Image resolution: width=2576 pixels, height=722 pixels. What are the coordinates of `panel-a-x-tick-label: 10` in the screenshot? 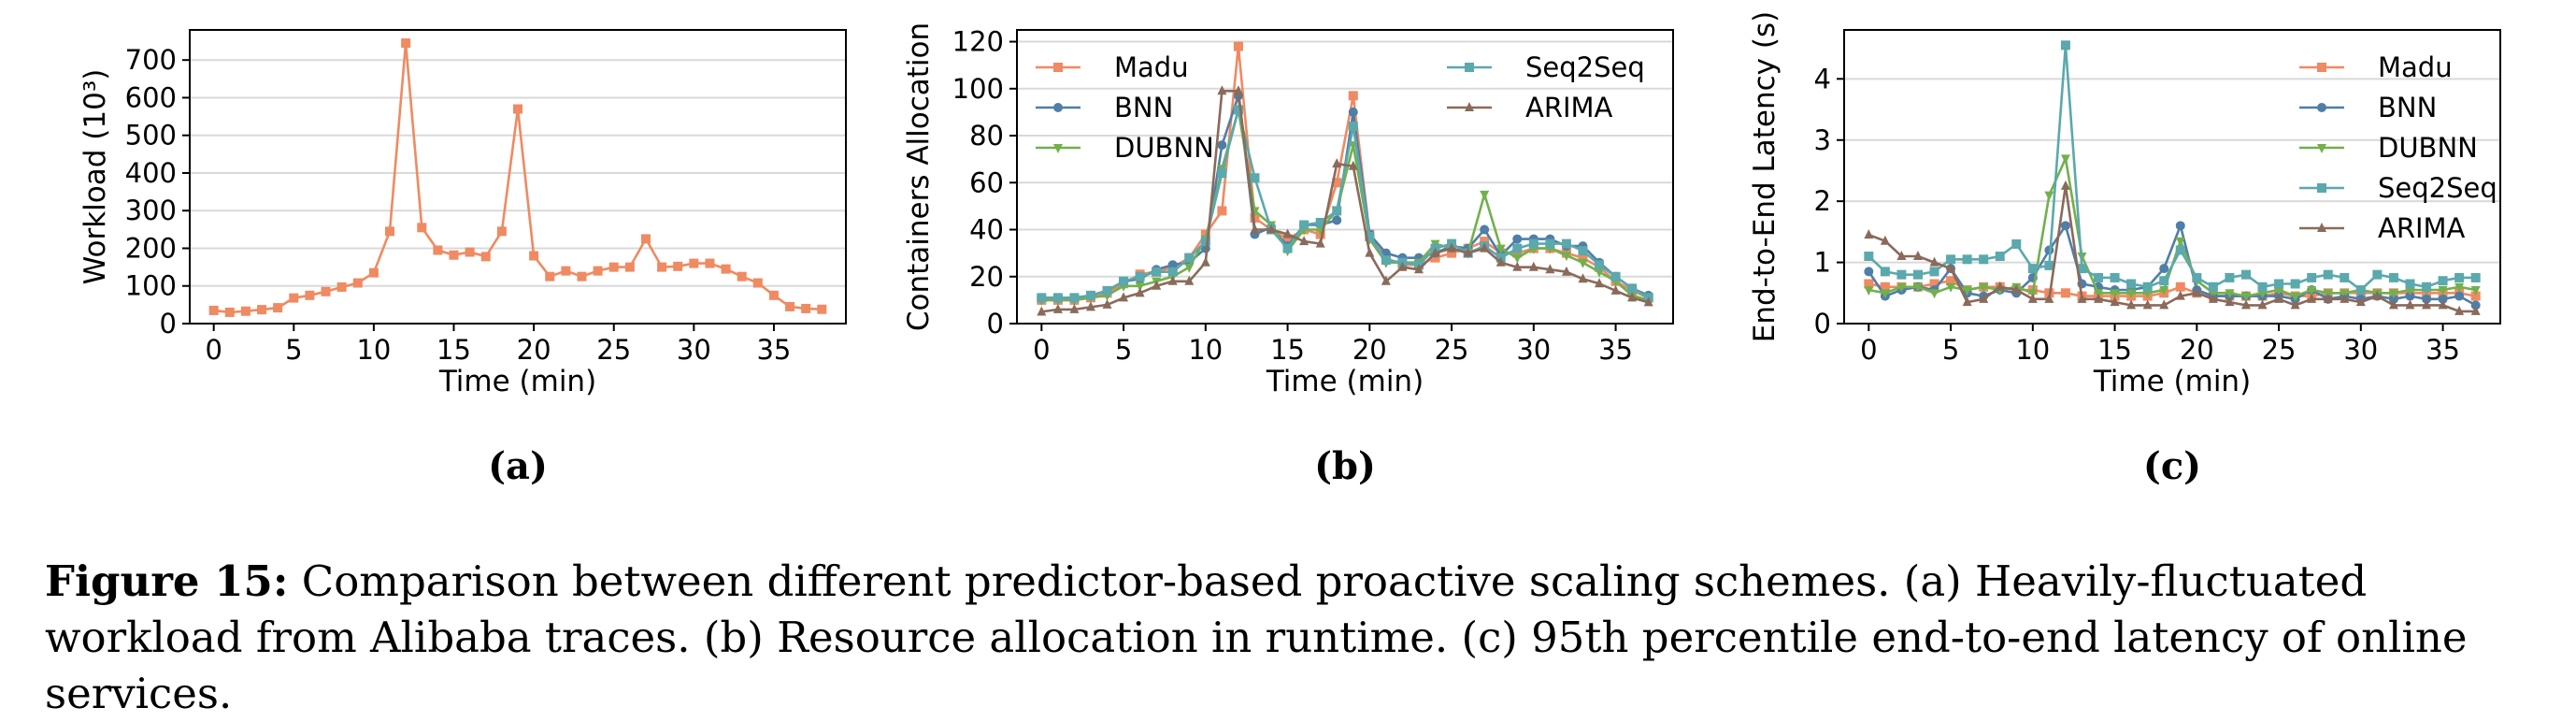 It's located at (373, 350).